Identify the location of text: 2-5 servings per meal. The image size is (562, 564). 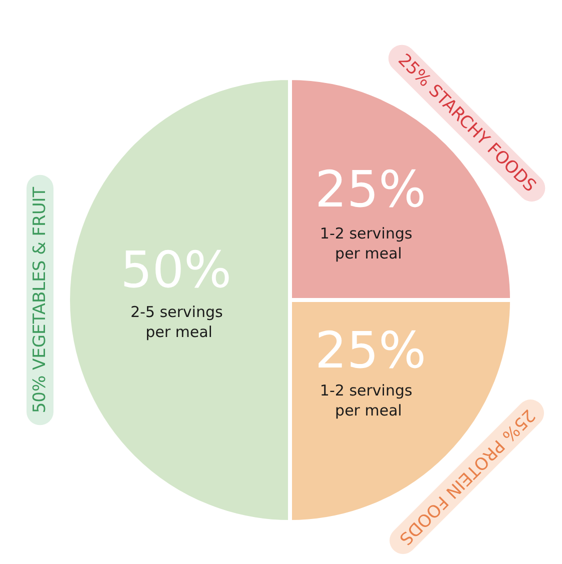
(179, 322).